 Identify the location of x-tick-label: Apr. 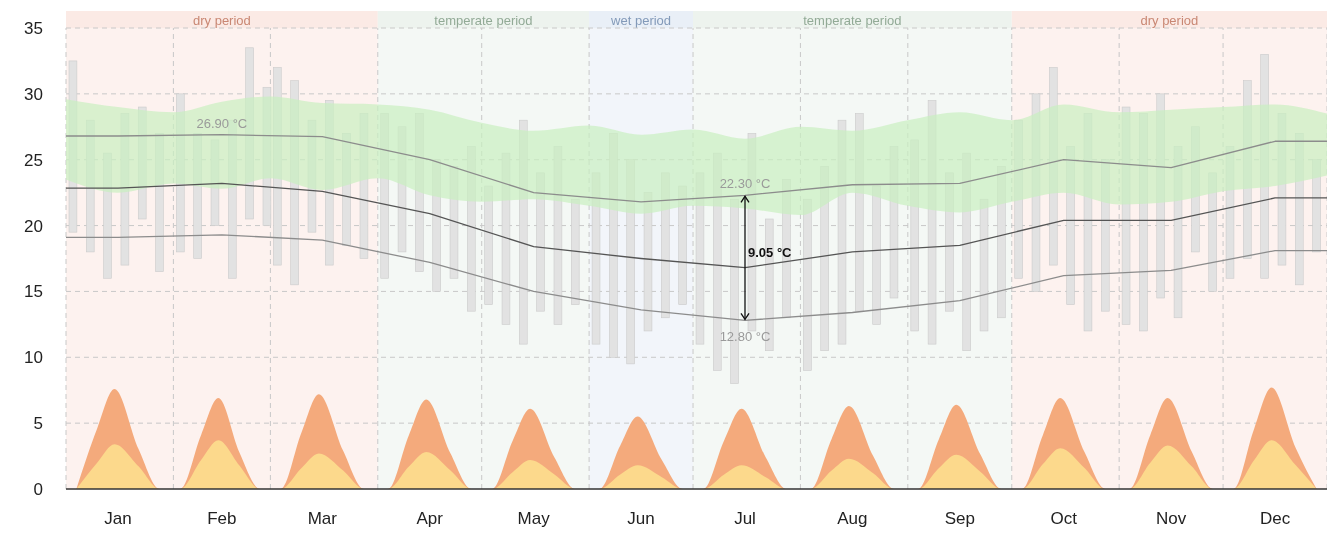
(430, 518).